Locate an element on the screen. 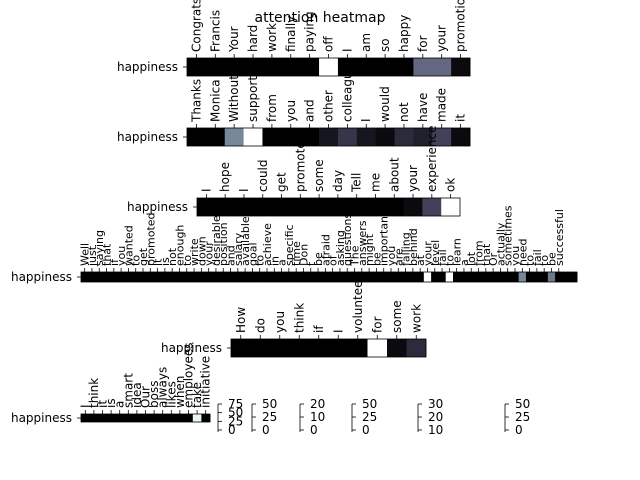 The height and width of the screenshot is (480, 640). token-label: finally is located at coordinates (291, 34).